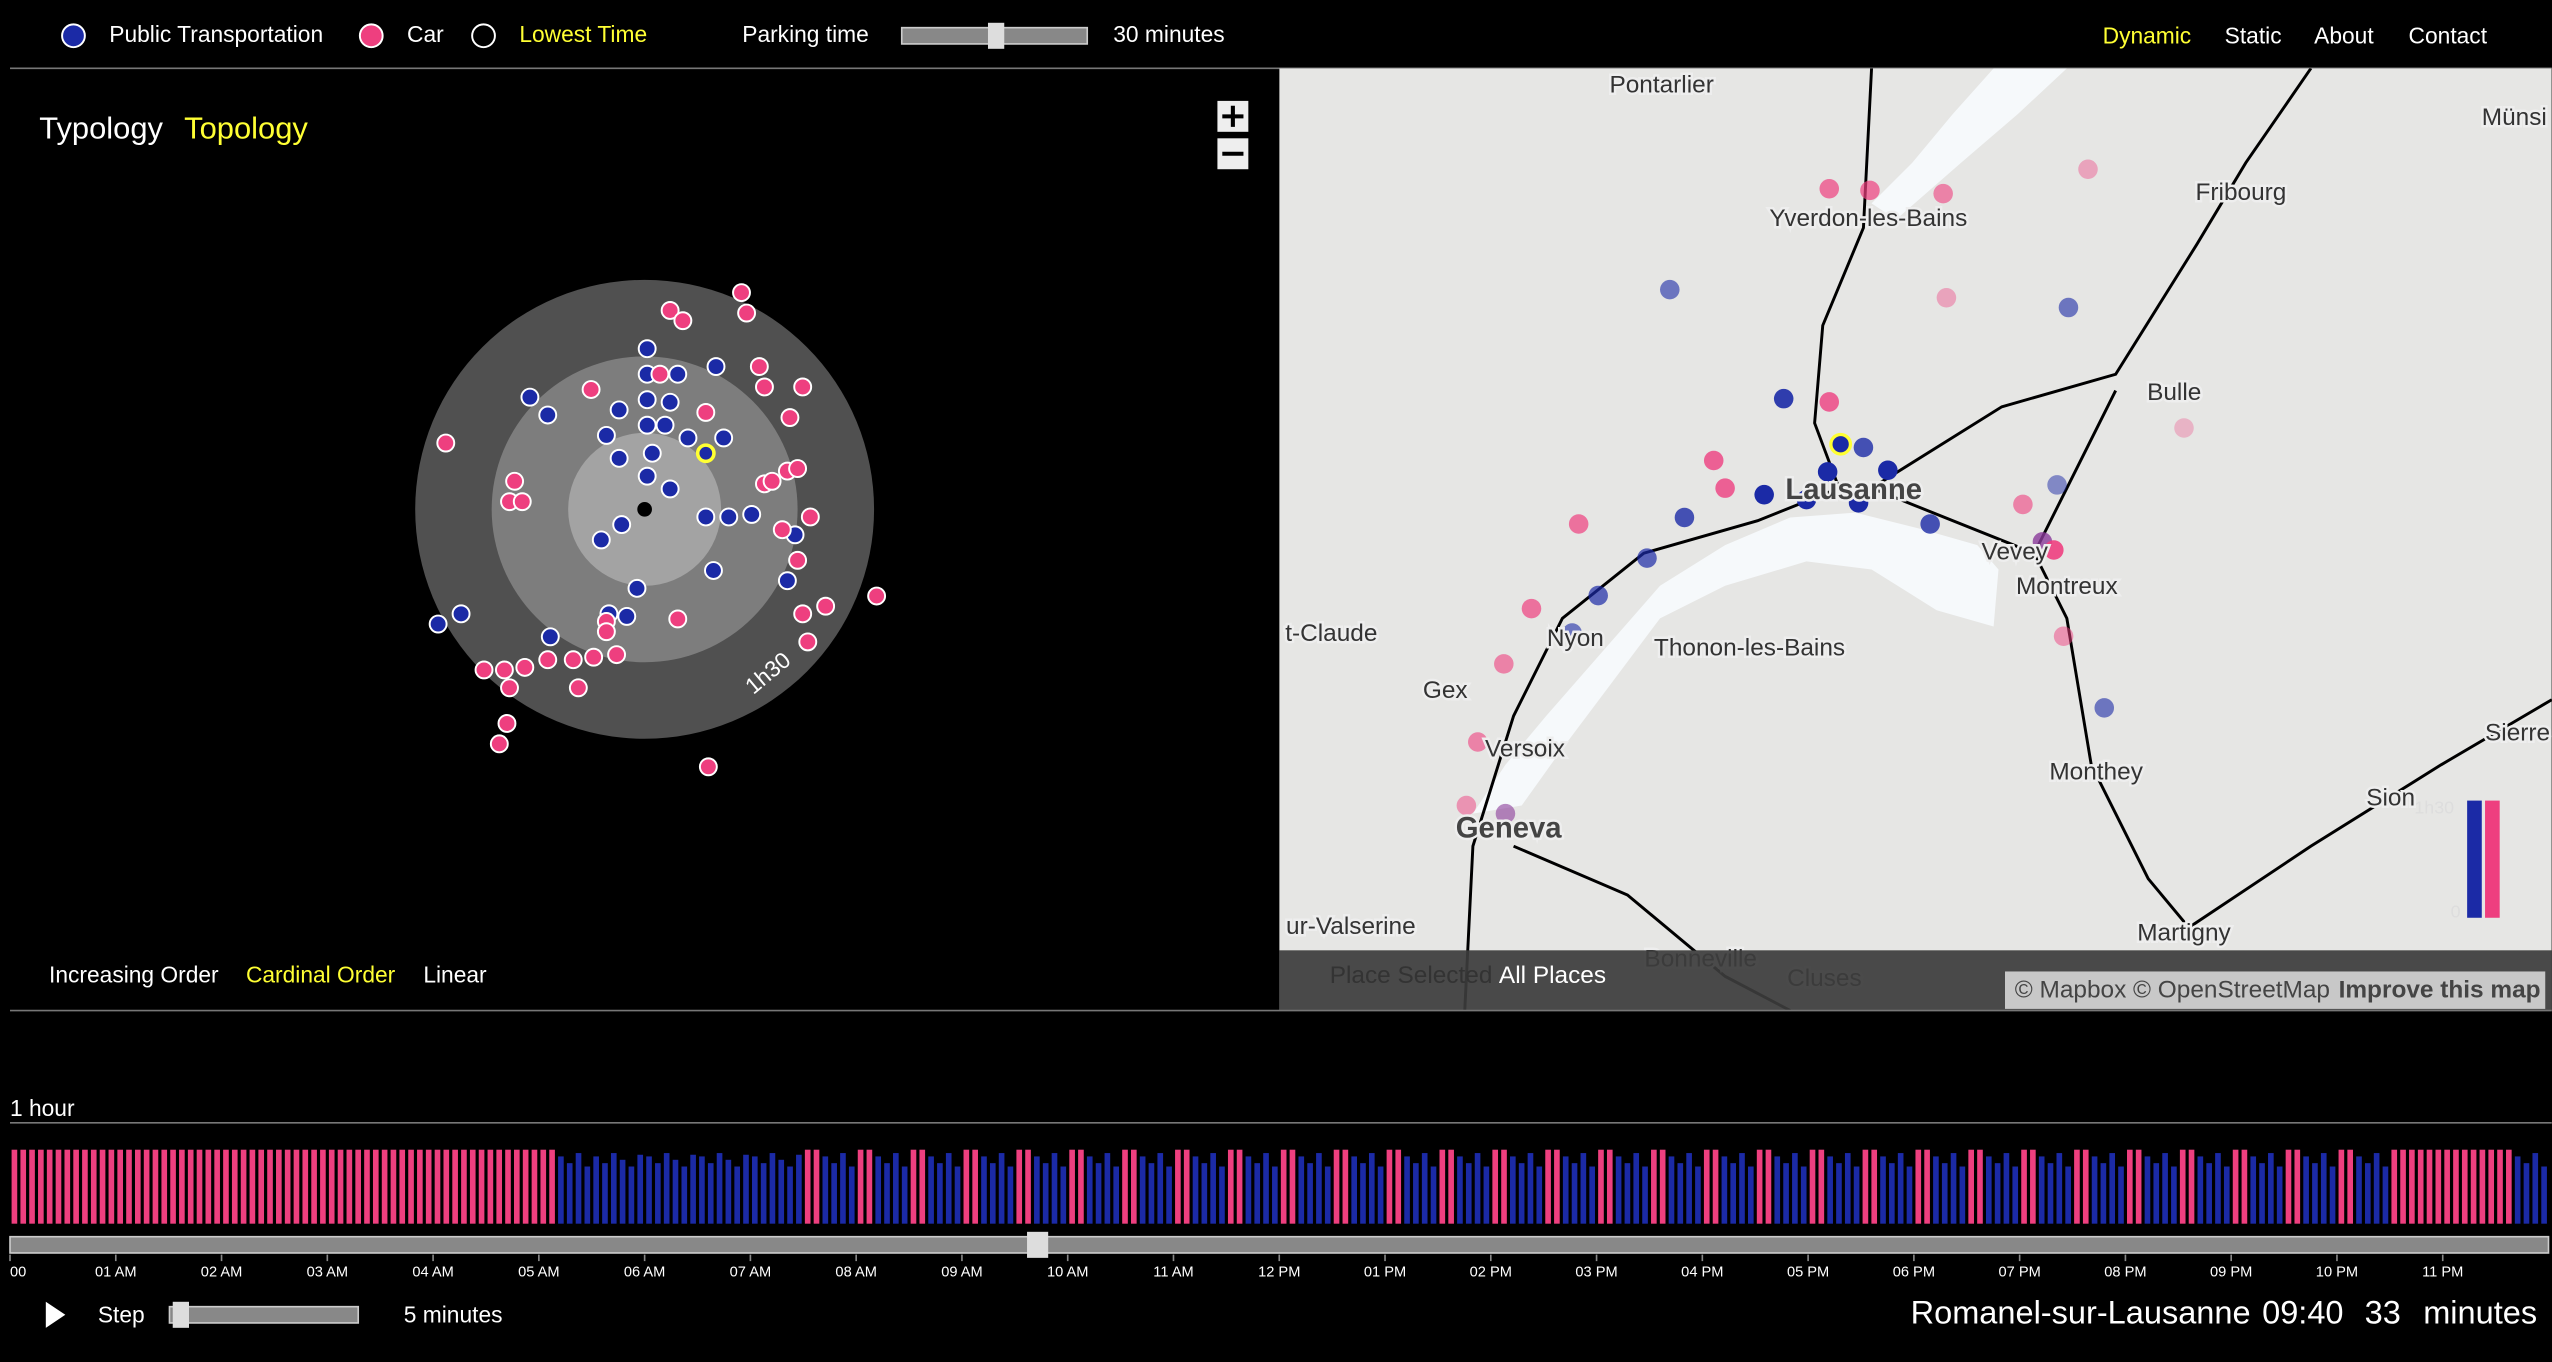  Describe the element at coordinates (455, 974) in the screenshot. I see `order-option: Linear` at that location.